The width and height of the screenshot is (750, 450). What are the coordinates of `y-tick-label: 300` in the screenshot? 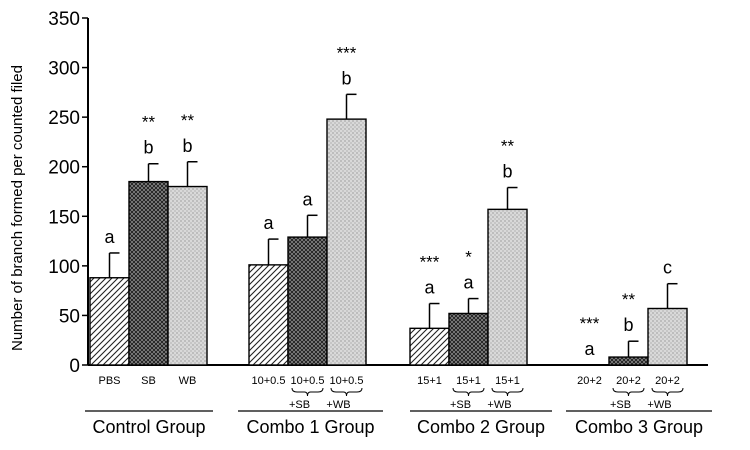 It's located at (64, 69).